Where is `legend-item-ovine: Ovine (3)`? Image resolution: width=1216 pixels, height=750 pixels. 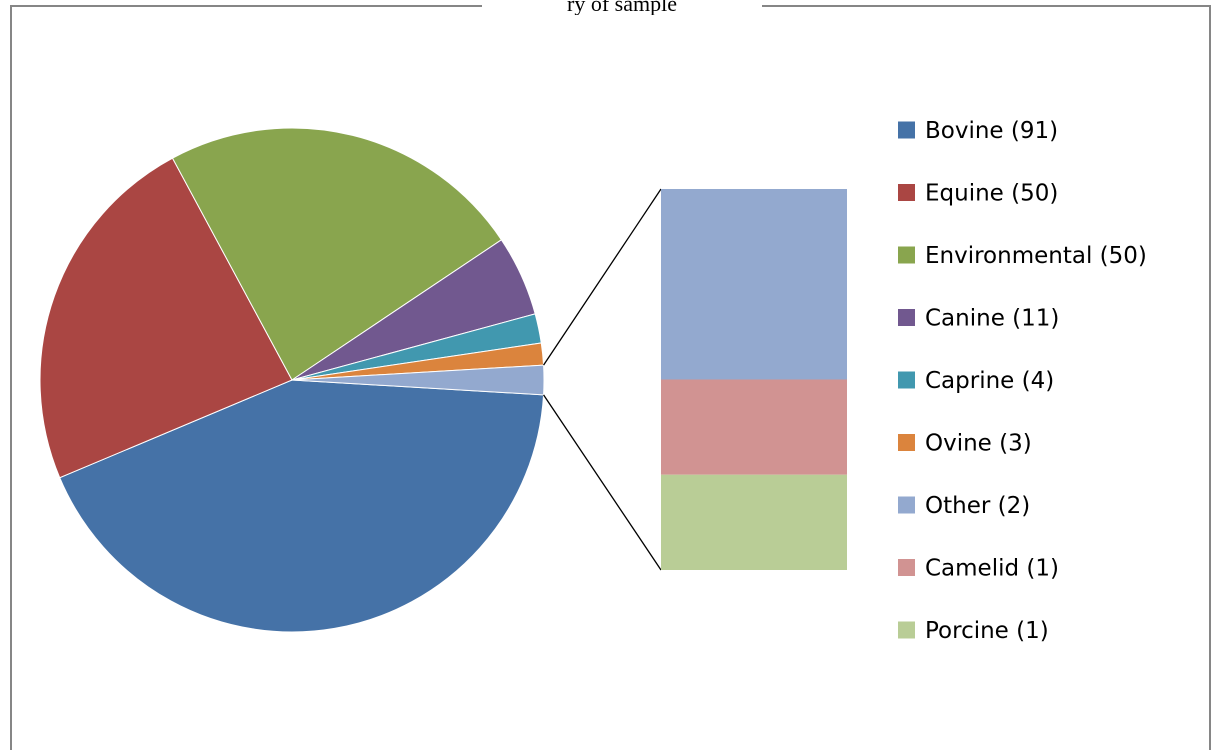
legend-item-ovine: Ovine (3) is located at coordinates (965, 444).